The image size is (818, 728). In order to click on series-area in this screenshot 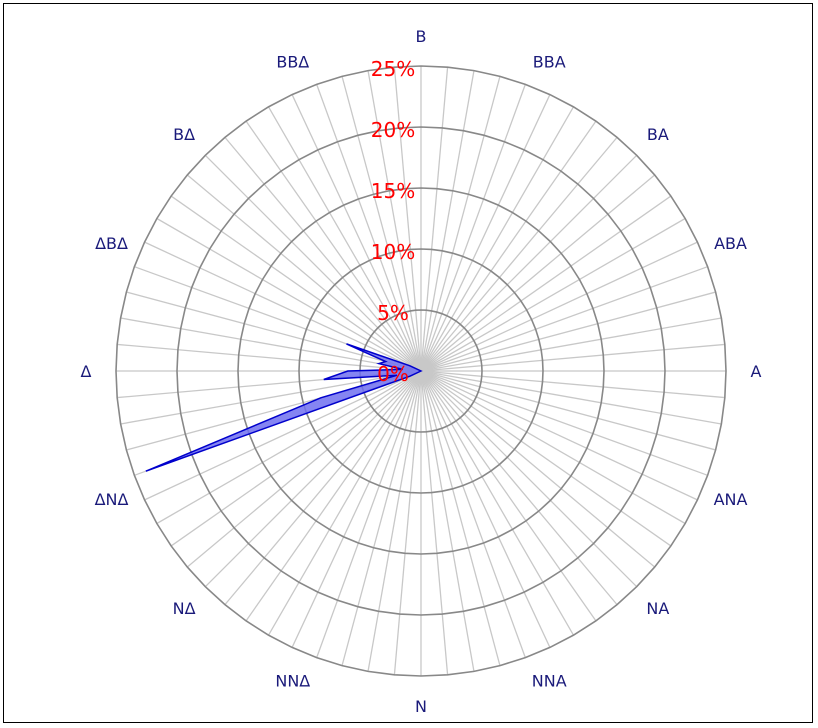, I will do `click(284, 407)`.